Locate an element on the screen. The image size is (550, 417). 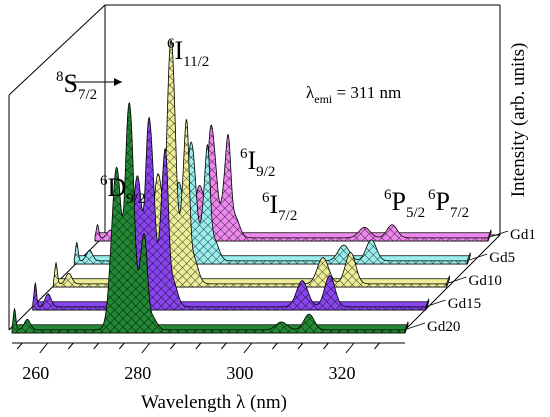
series-cap-gd20 is located at coordinates (406, 327).